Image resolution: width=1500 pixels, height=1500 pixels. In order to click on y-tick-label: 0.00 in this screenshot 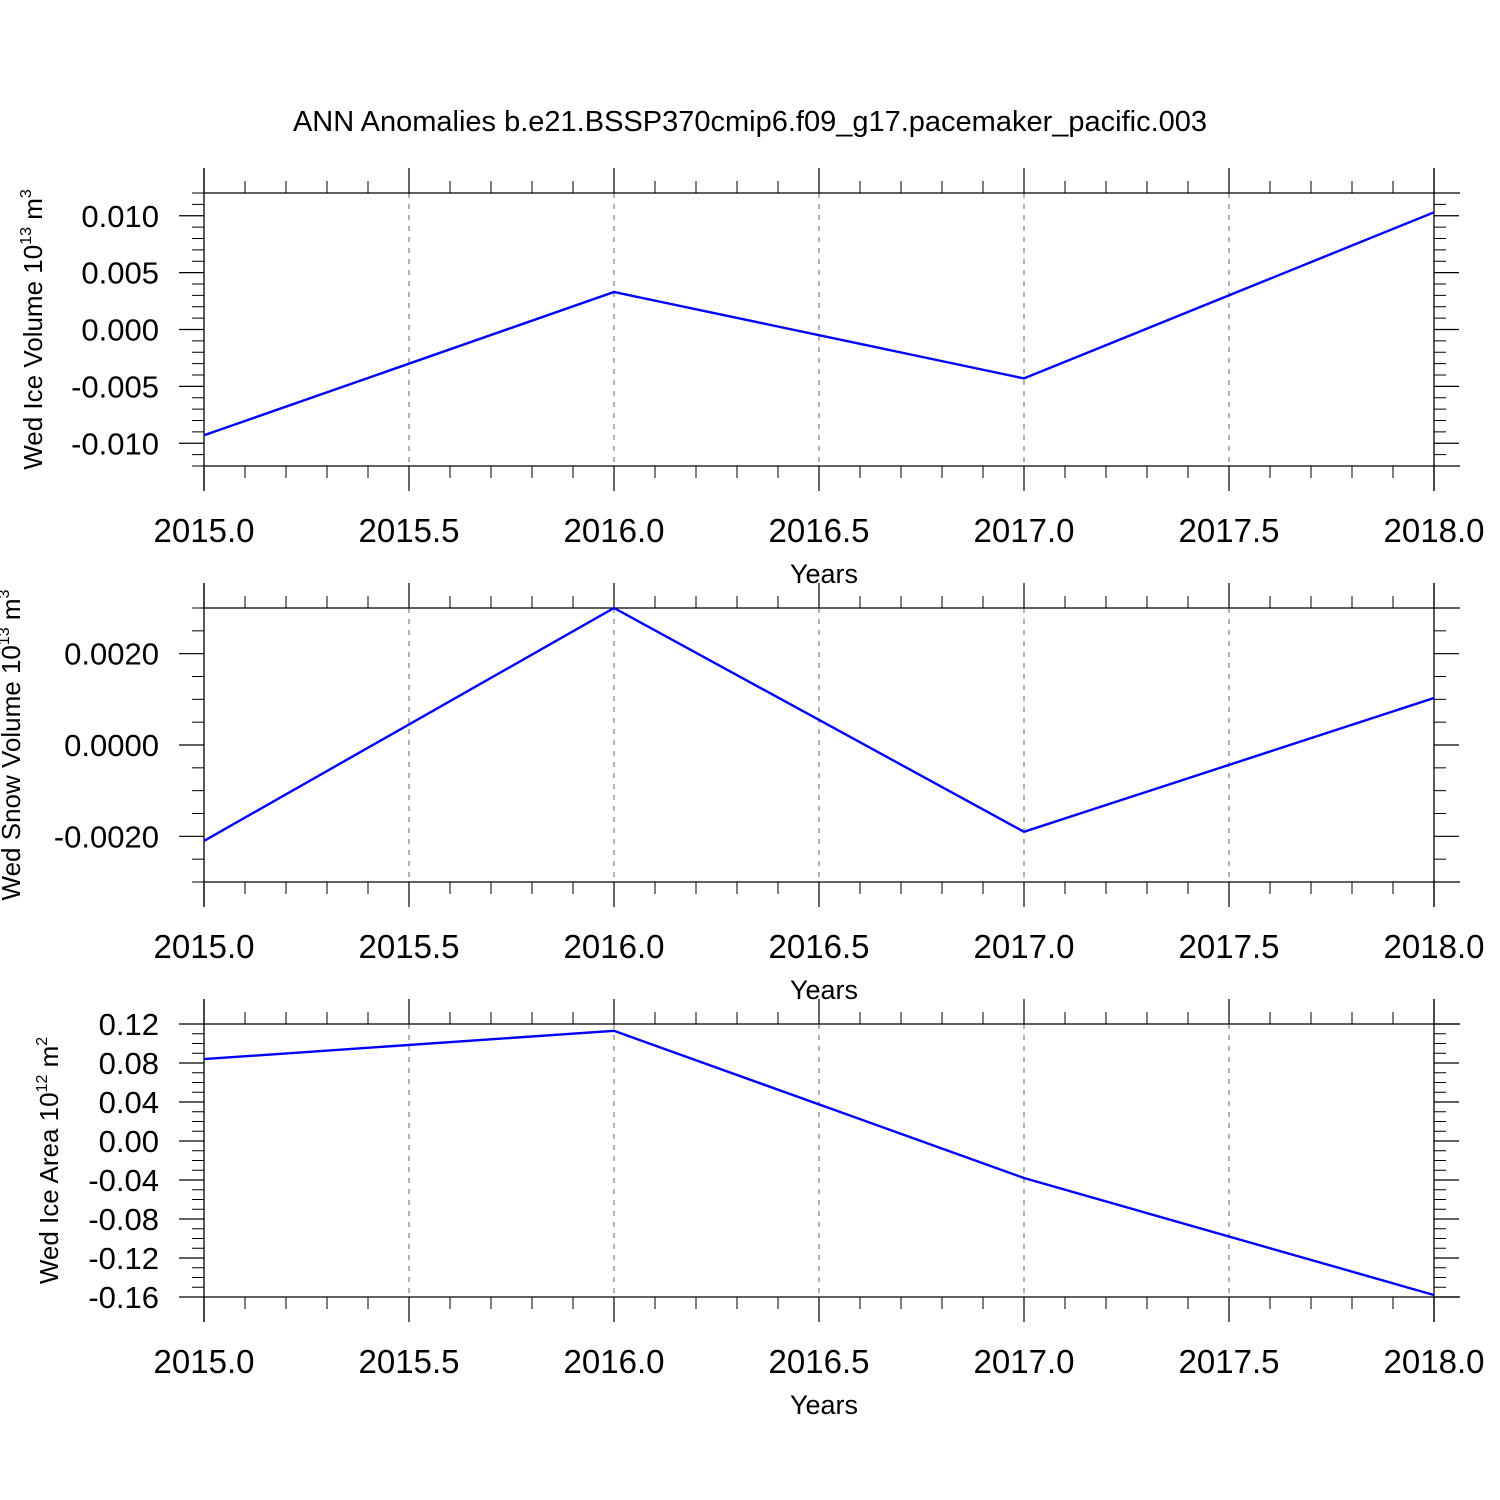, I will do `click(129, 1141)`.